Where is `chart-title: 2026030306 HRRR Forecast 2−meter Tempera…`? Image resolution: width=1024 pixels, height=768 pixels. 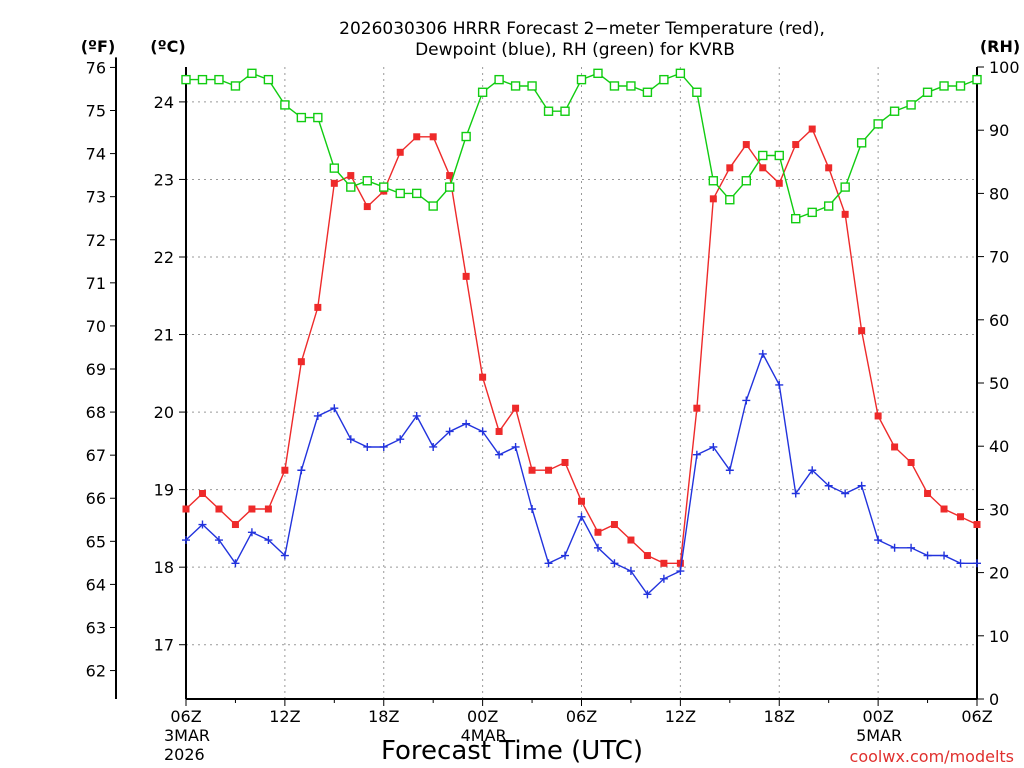
chart-title: 2026030306 HRRR Forecast 2−meter Tempera… is located at coordinates (582, 29).